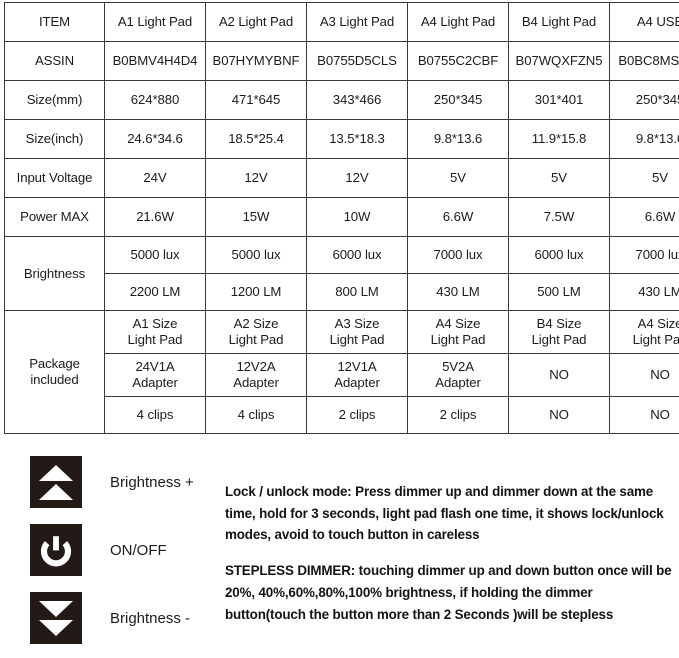 The width and height of the screenshot is (679, 658). I want to click on cell-pkg-clips-b4: NO, so click(559, 415).